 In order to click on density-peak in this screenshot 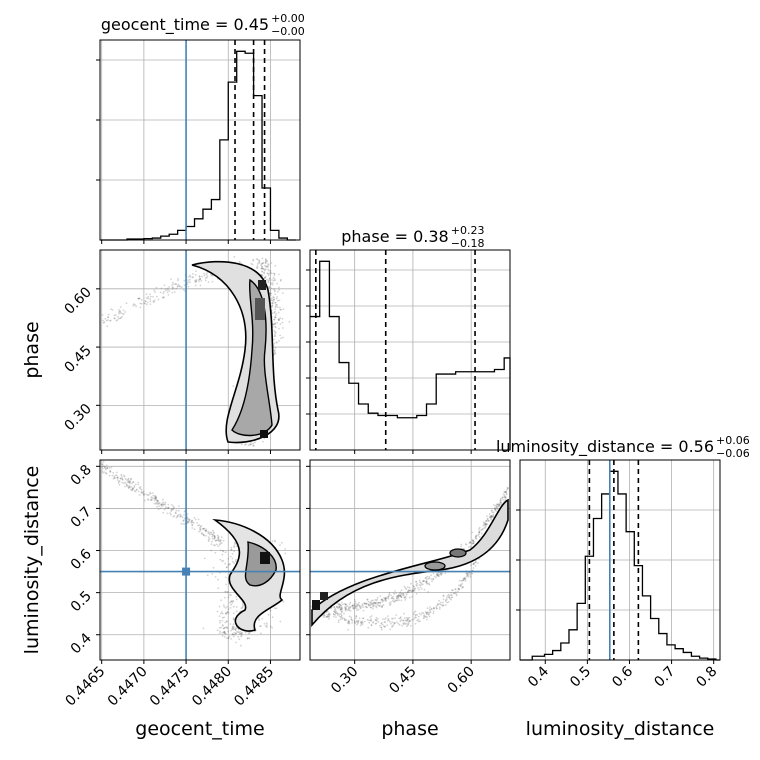, I will do `click(264, 434)`.